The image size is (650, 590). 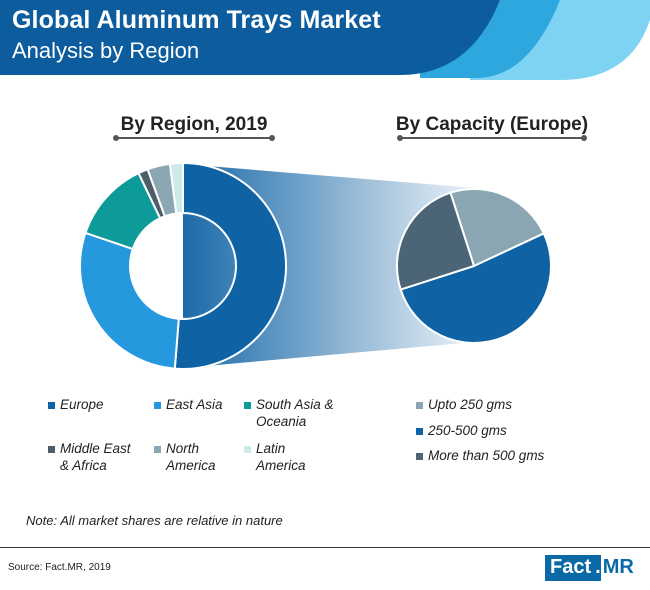 I want to click on donut-slice-east-asia, so click(x=129, y=300).